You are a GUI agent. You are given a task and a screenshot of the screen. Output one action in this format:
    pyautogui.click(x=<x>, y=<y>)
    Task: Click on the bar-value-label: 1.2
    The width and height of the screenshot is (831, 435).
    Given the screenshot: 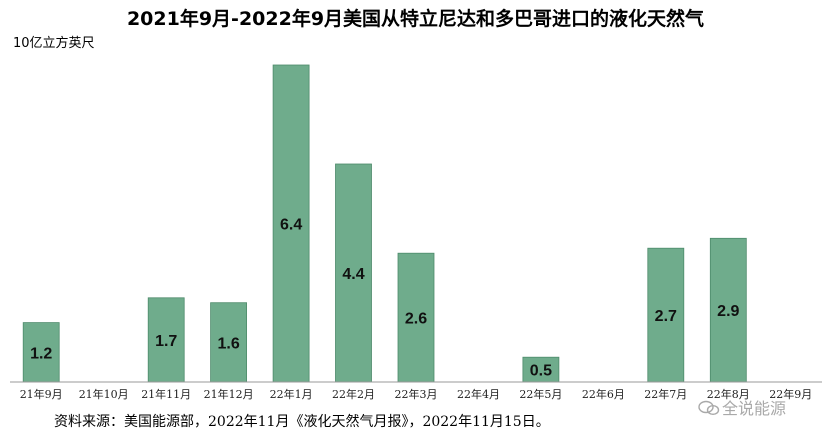 What is the action you would take?
    pyautogui.click(x=41, y=353)
    